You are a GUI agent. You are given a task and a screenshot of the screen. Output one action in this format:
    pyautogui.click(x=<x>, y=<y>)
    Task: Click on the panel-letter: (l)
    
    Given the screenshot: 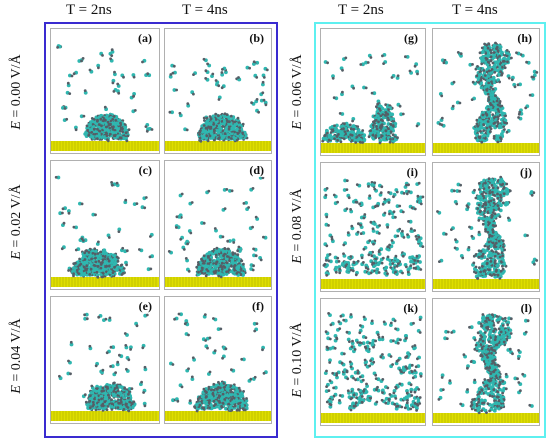 What is the action you would take?
    pyautogui.click(x=526, y=308)
    